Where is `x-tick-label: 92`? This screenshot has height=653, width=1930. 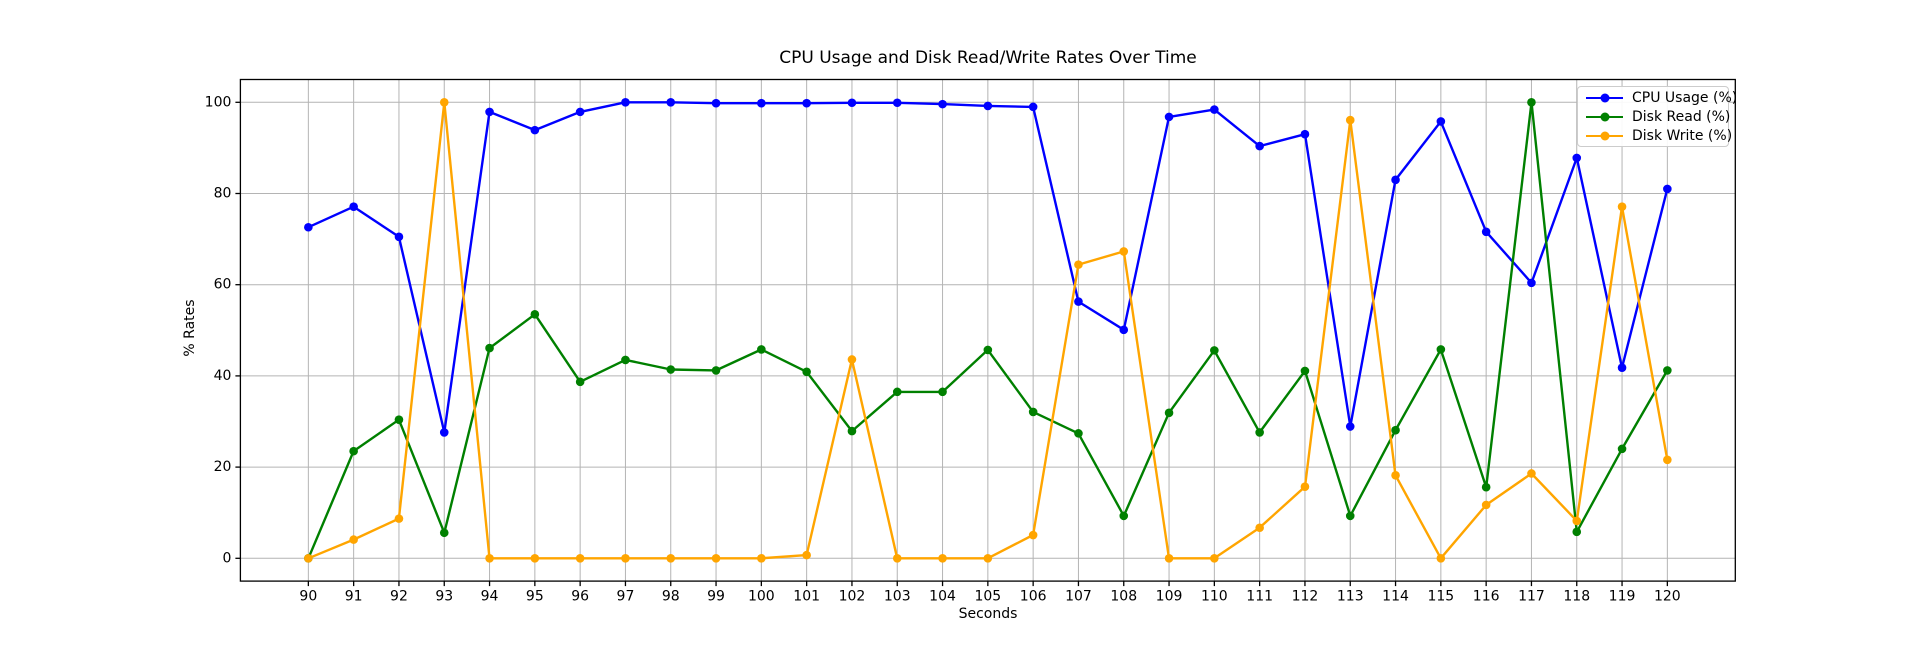 x-tick-label: 92 is located at coordinates (399, 597).